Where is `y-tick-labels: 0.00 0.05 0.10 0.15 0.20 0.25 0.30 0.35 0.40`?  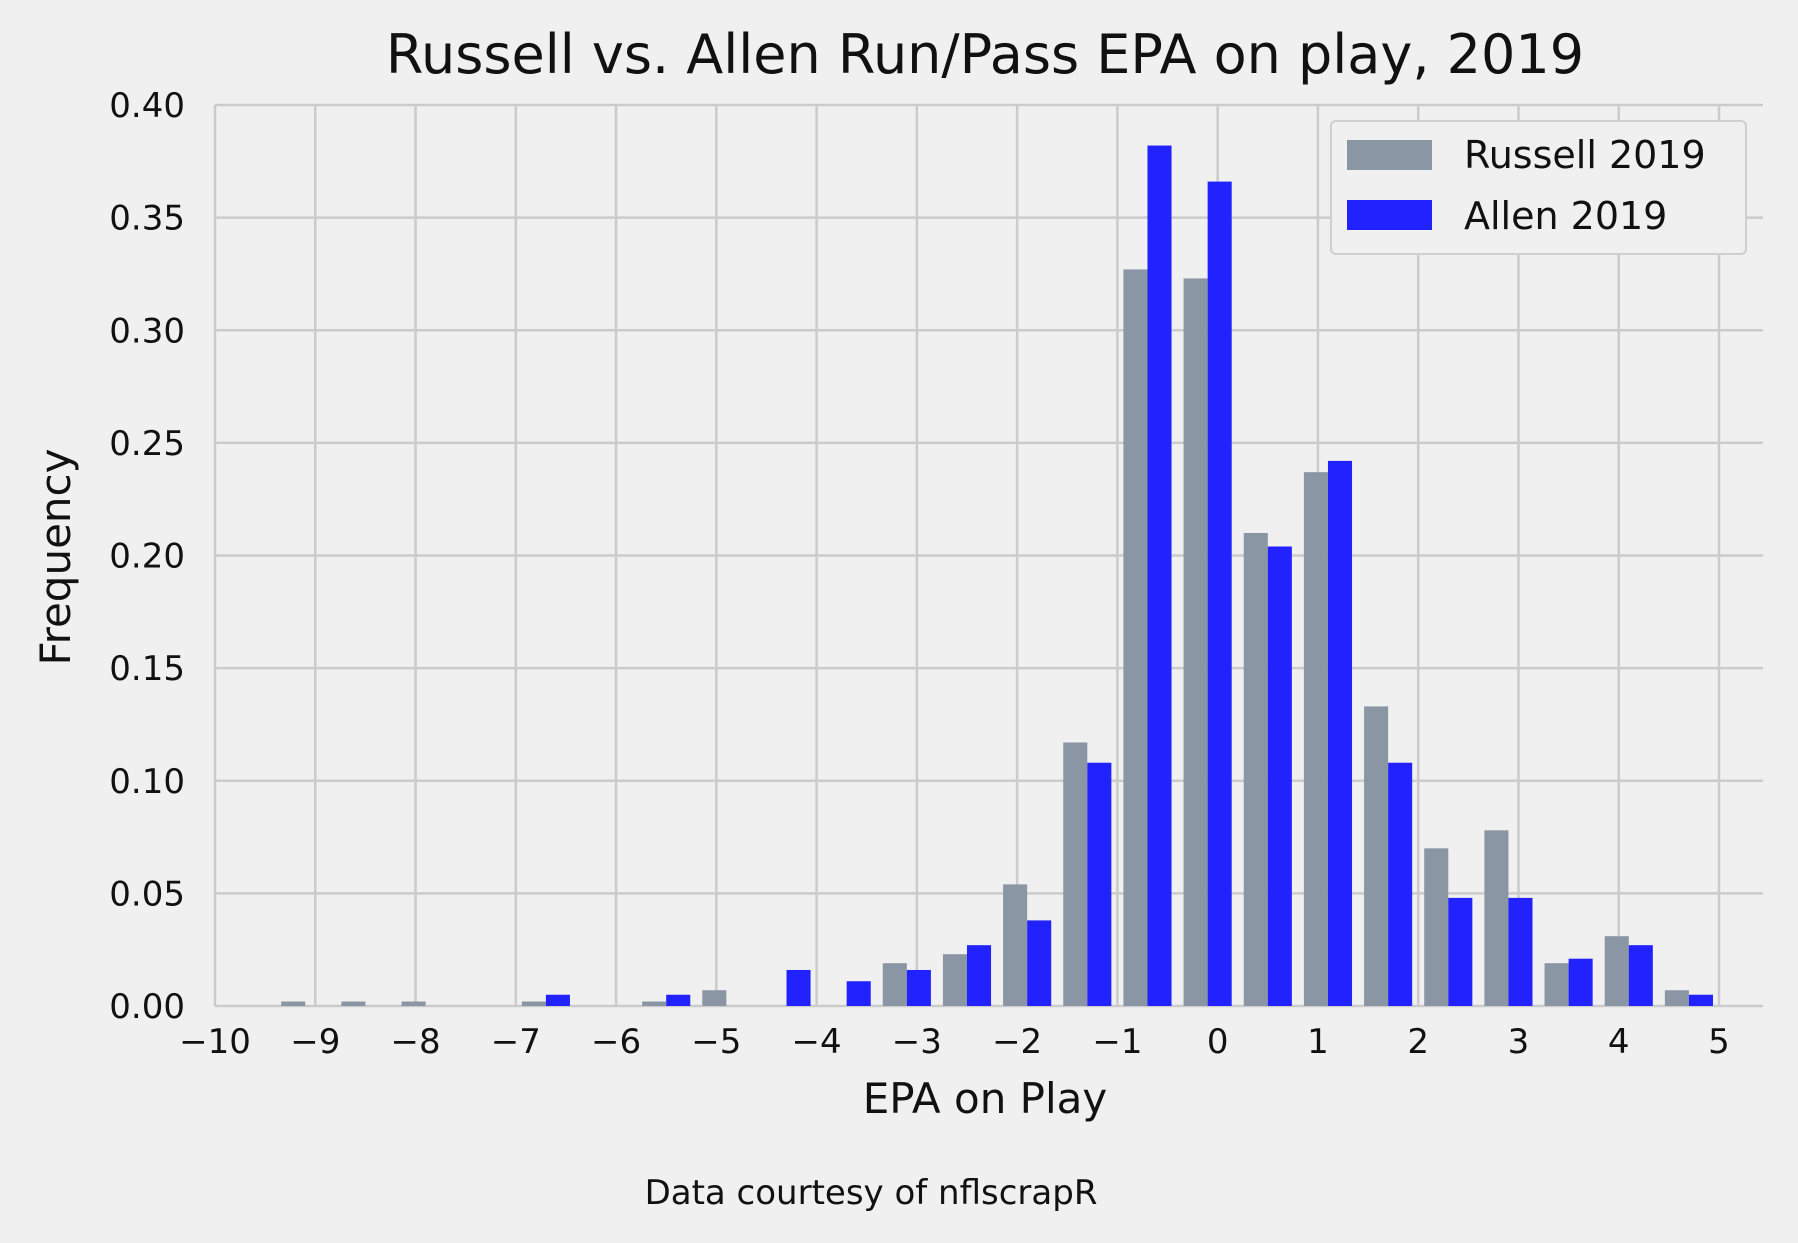 y-tick-labels: 0.00 0.05 0.10 0.15 0.20 0.25 0.30 0.35 0.40 is located at coordinates (147, 556).